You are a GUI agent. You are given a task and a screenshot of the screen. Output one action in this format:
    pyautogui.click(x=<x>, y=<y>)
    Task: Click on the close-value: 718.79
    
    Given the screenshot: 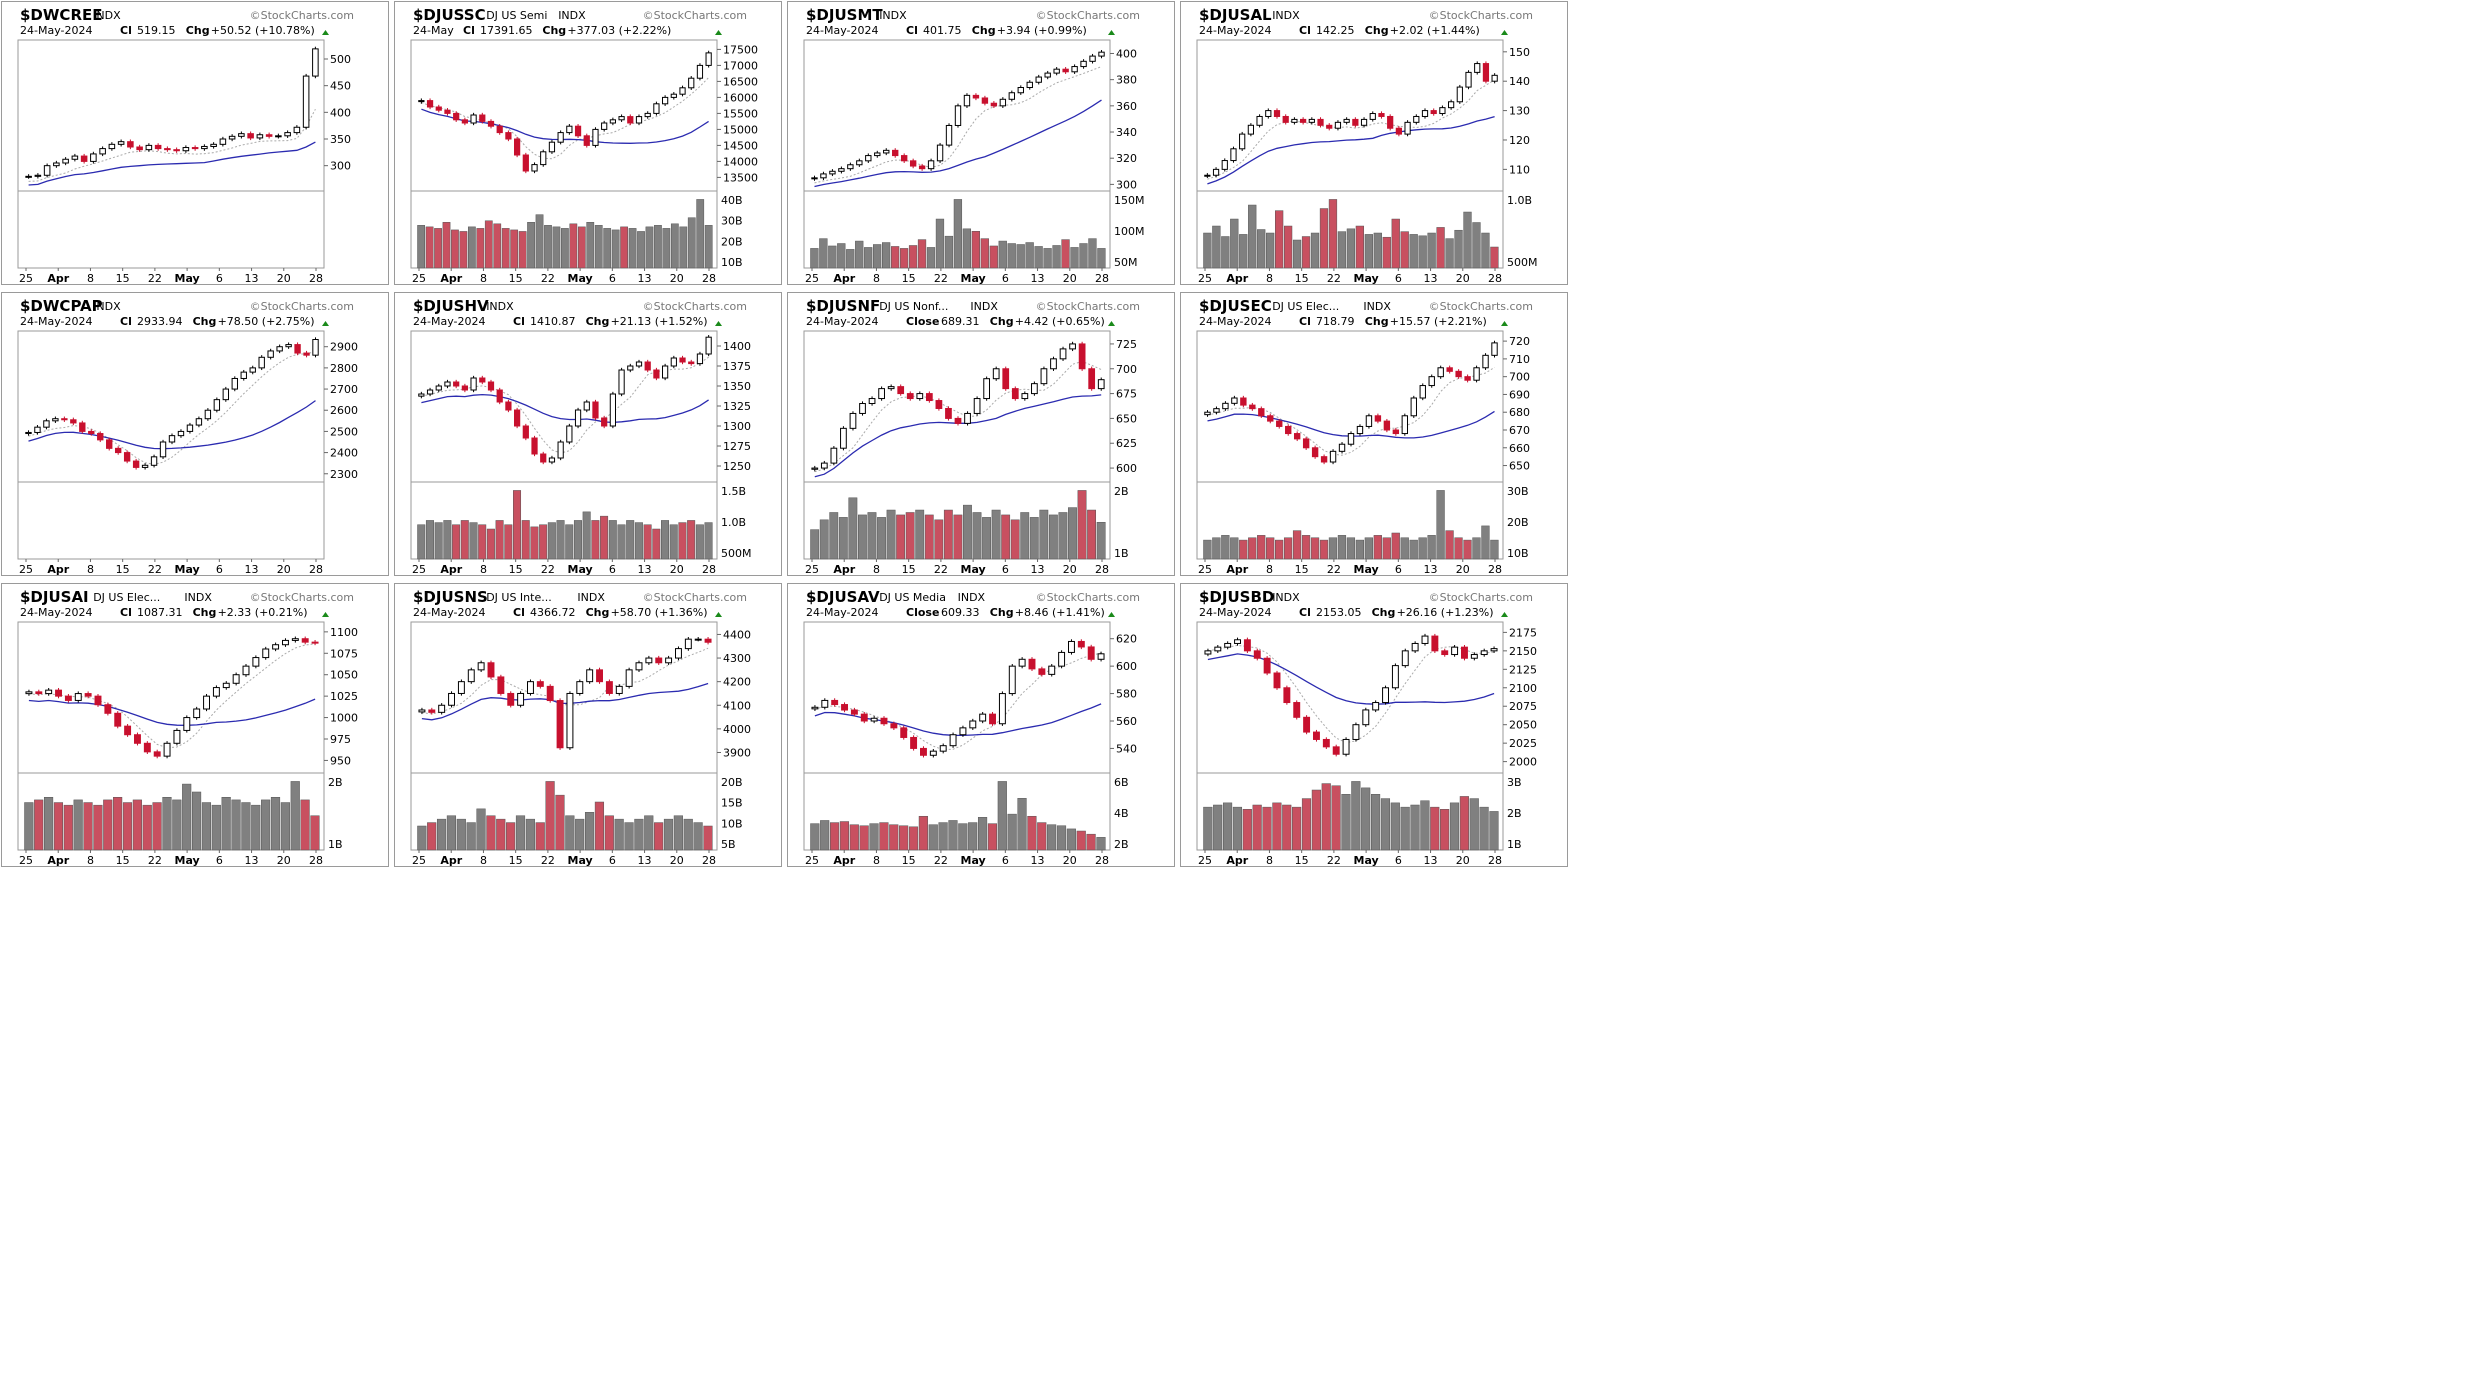 What is the action you would take?
    pyautogui.click(x=1335, y=321)
    